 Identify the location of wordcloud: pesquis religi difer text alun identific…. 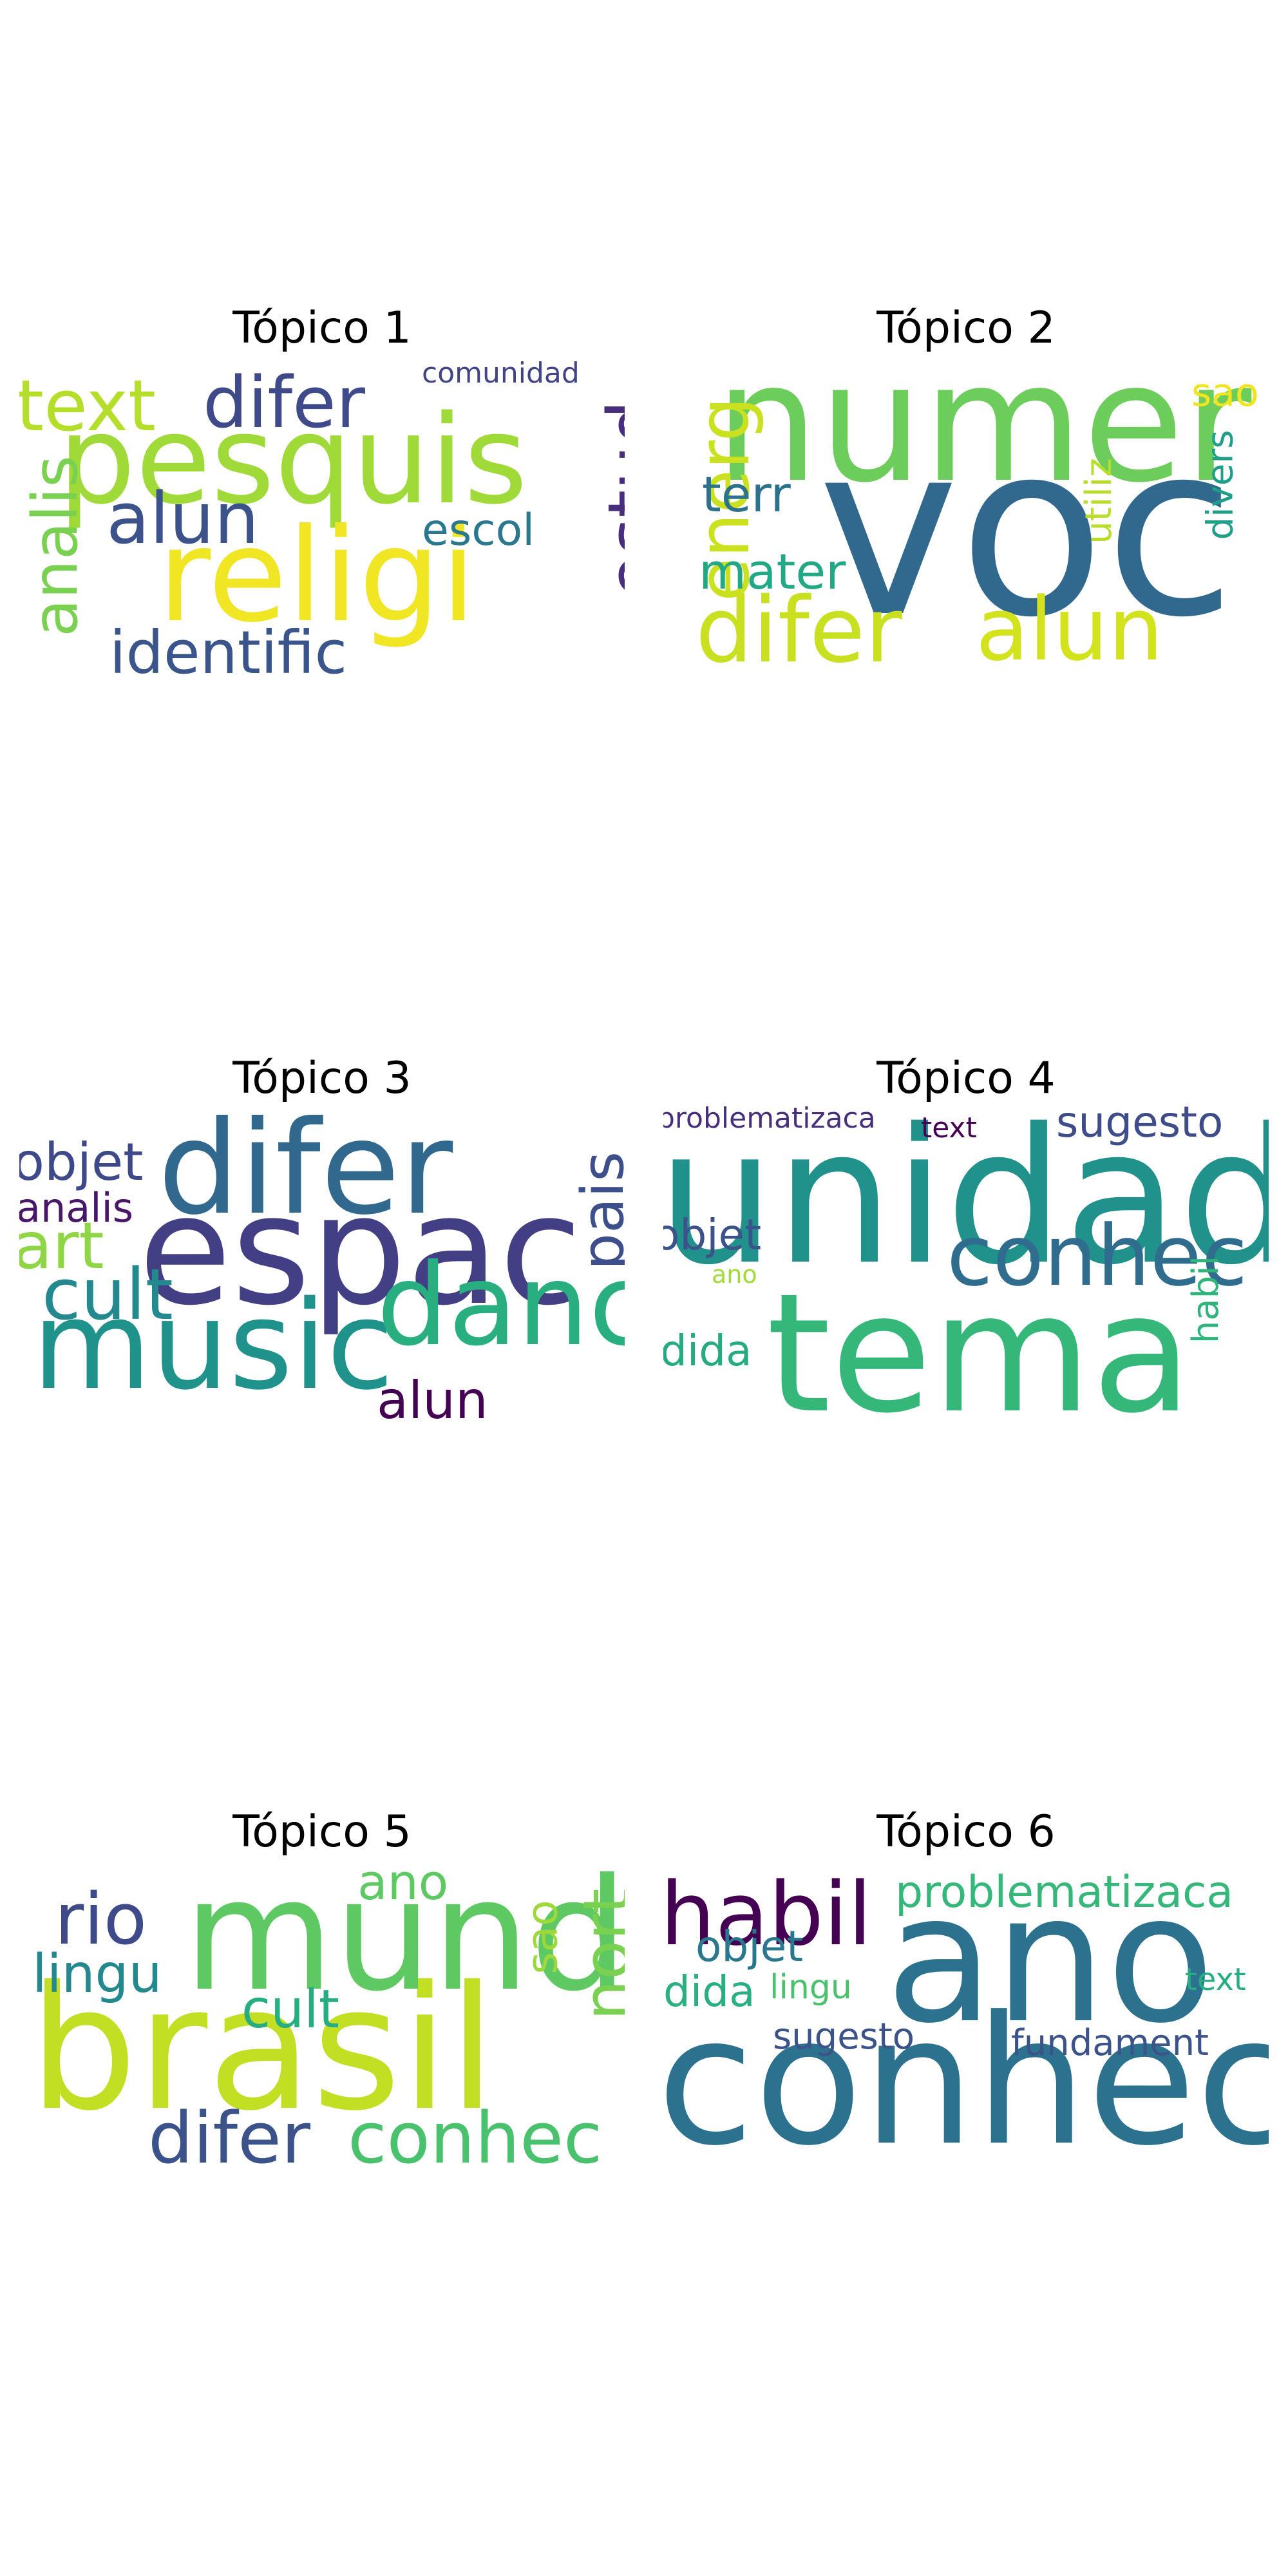
(322, 522).